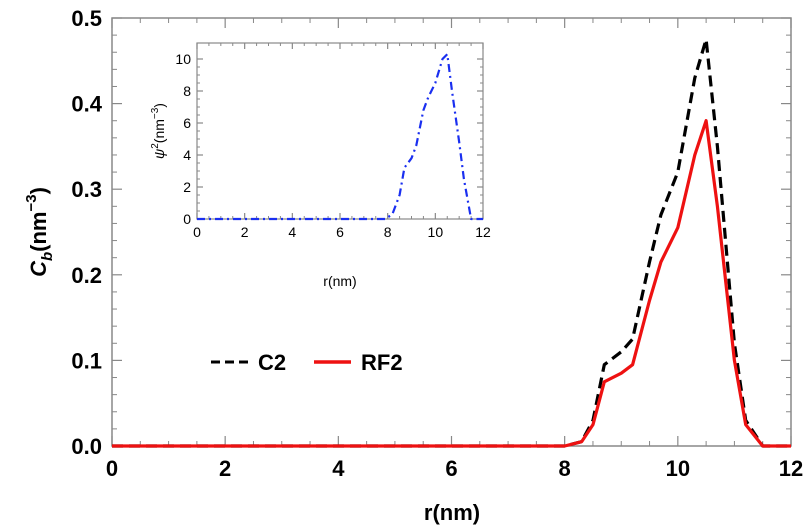 The width and height of the screenshot is (804, 529). I want to click on legend-label-c2: C2, so click(272, 362).